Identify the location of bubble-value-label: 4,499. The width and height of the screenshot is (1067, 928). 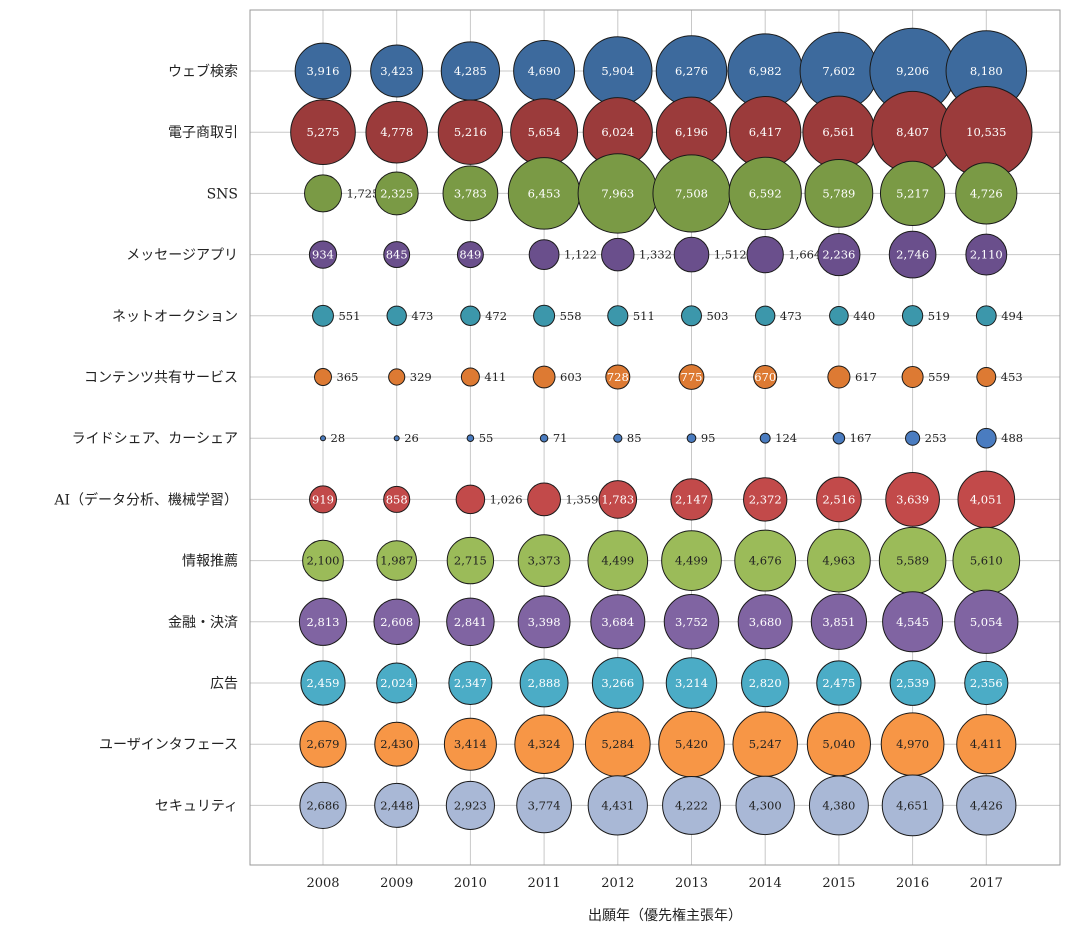
(691, 561).